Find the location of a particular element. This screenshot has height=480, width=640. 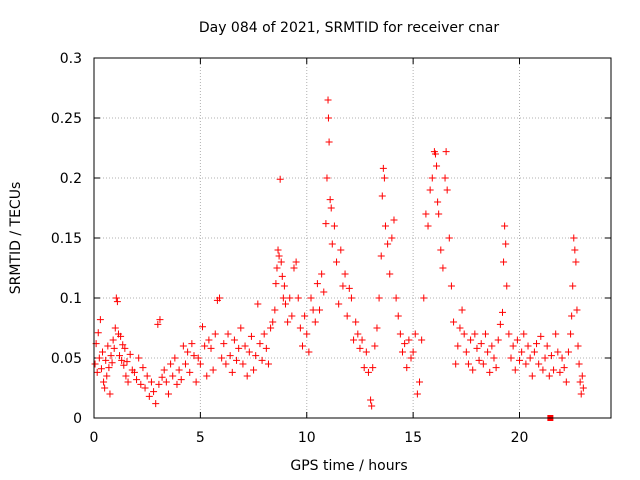

y-axis-label: SRMTID / TECUs is located at coordinates (16, 238).